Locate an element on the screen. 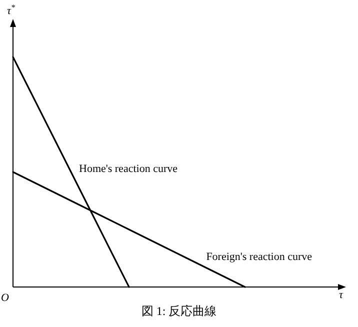 This screenshot has height=327, width=358. text: τ is located at coordinates (341, 295).